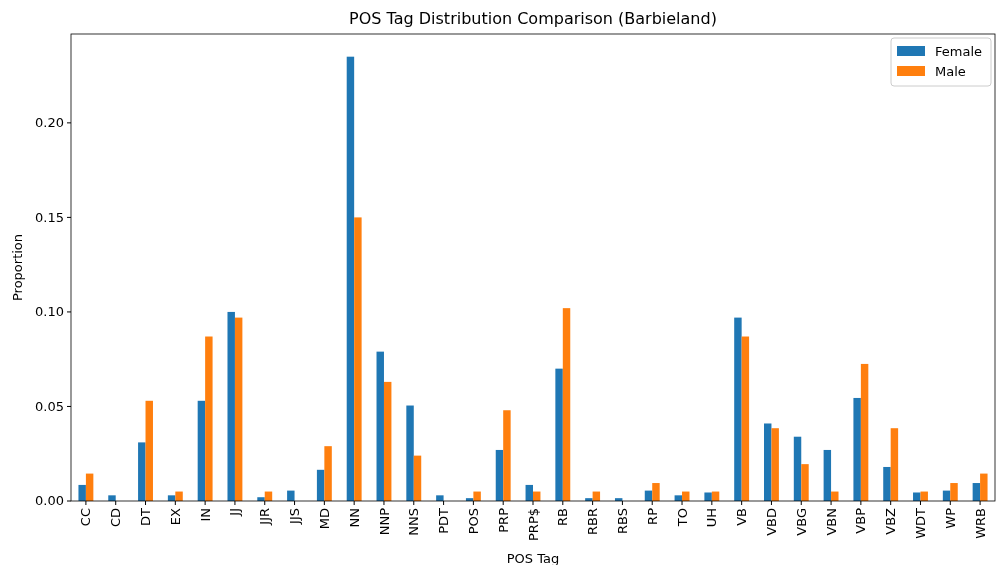 This screenshot has height=565, width=1001. I want to click on x-tick-label: EX, so click(175, 516).